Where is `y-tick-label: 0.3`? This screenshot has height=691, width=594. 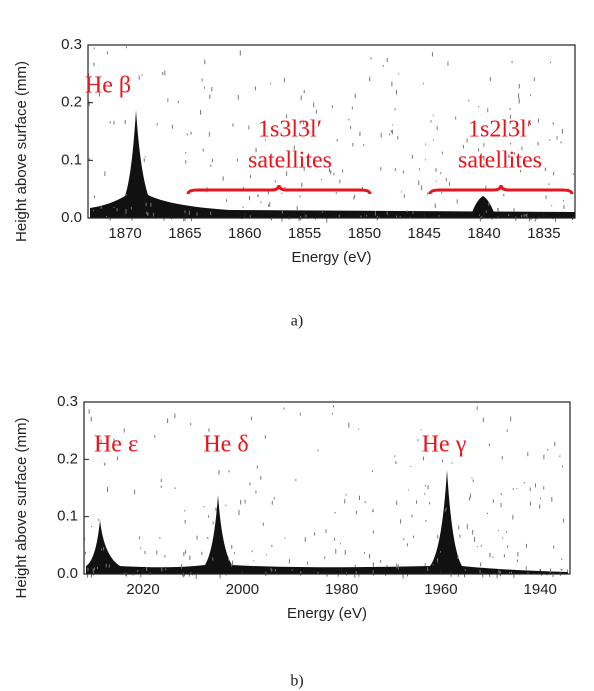
y-tick-label: 0.3 is located at coordinates (71, 44).